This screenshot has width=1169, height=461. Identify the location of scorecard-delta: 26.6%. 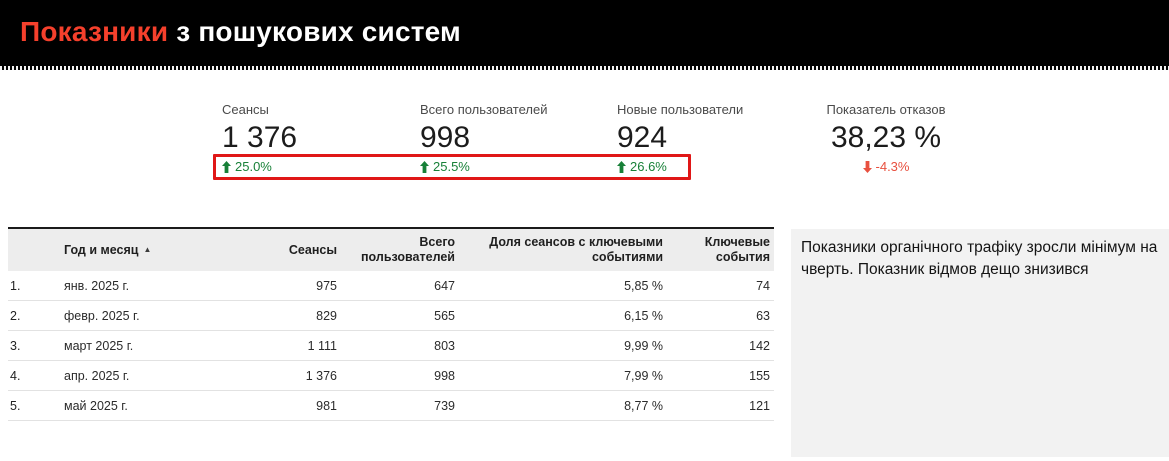
(680, 166).